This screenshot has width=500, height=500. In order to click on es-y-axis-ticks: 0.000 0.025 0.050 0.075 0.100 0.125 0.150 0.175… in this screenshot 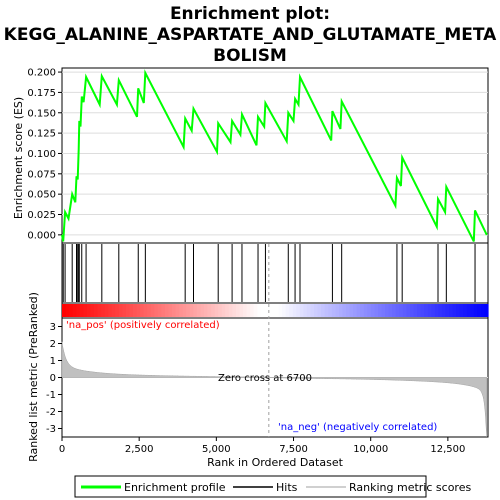, I will do `click(44, 154)`.